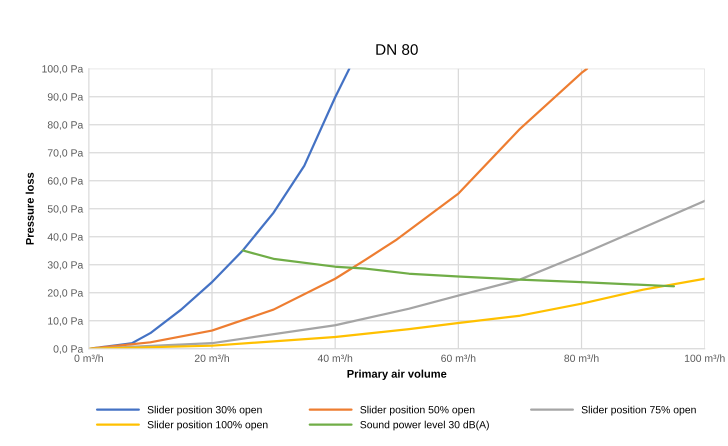  Describe the element at coordinates (397, 49) in the screenshot. I see `chart-title: DN 80` at that location.